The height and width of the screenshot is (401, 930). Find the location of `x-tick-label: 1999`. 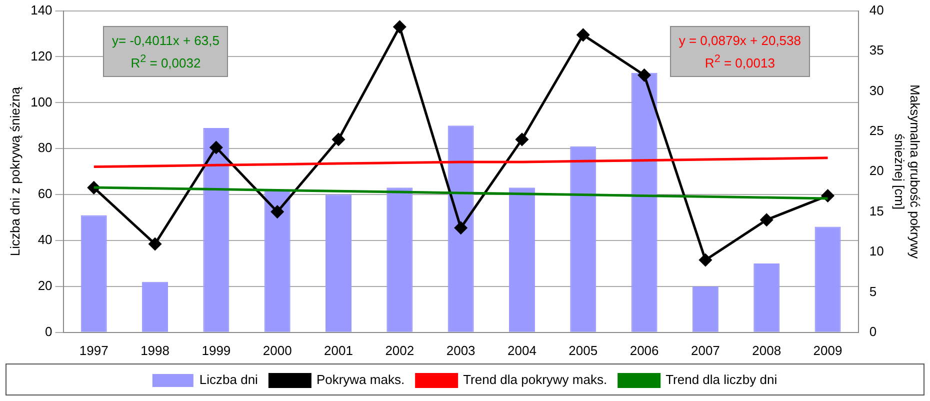

x-tick-label: 1999 is located at coordinates (216, 350).